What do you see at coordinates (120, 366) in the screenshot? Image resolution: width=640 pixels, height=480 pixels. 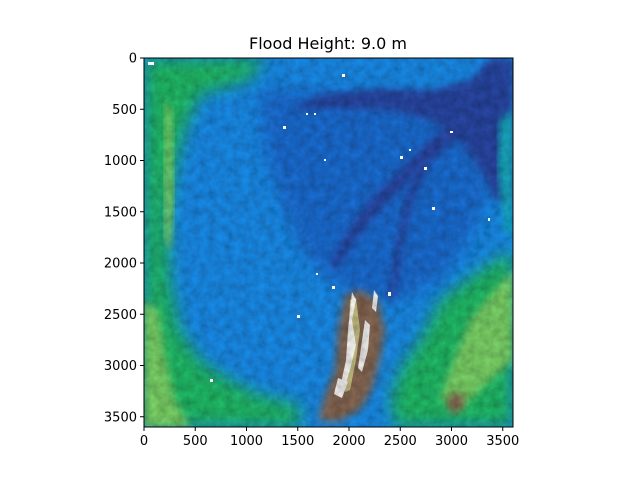 I see `y-tick-label: 3000` at bounding box center [120, 366].